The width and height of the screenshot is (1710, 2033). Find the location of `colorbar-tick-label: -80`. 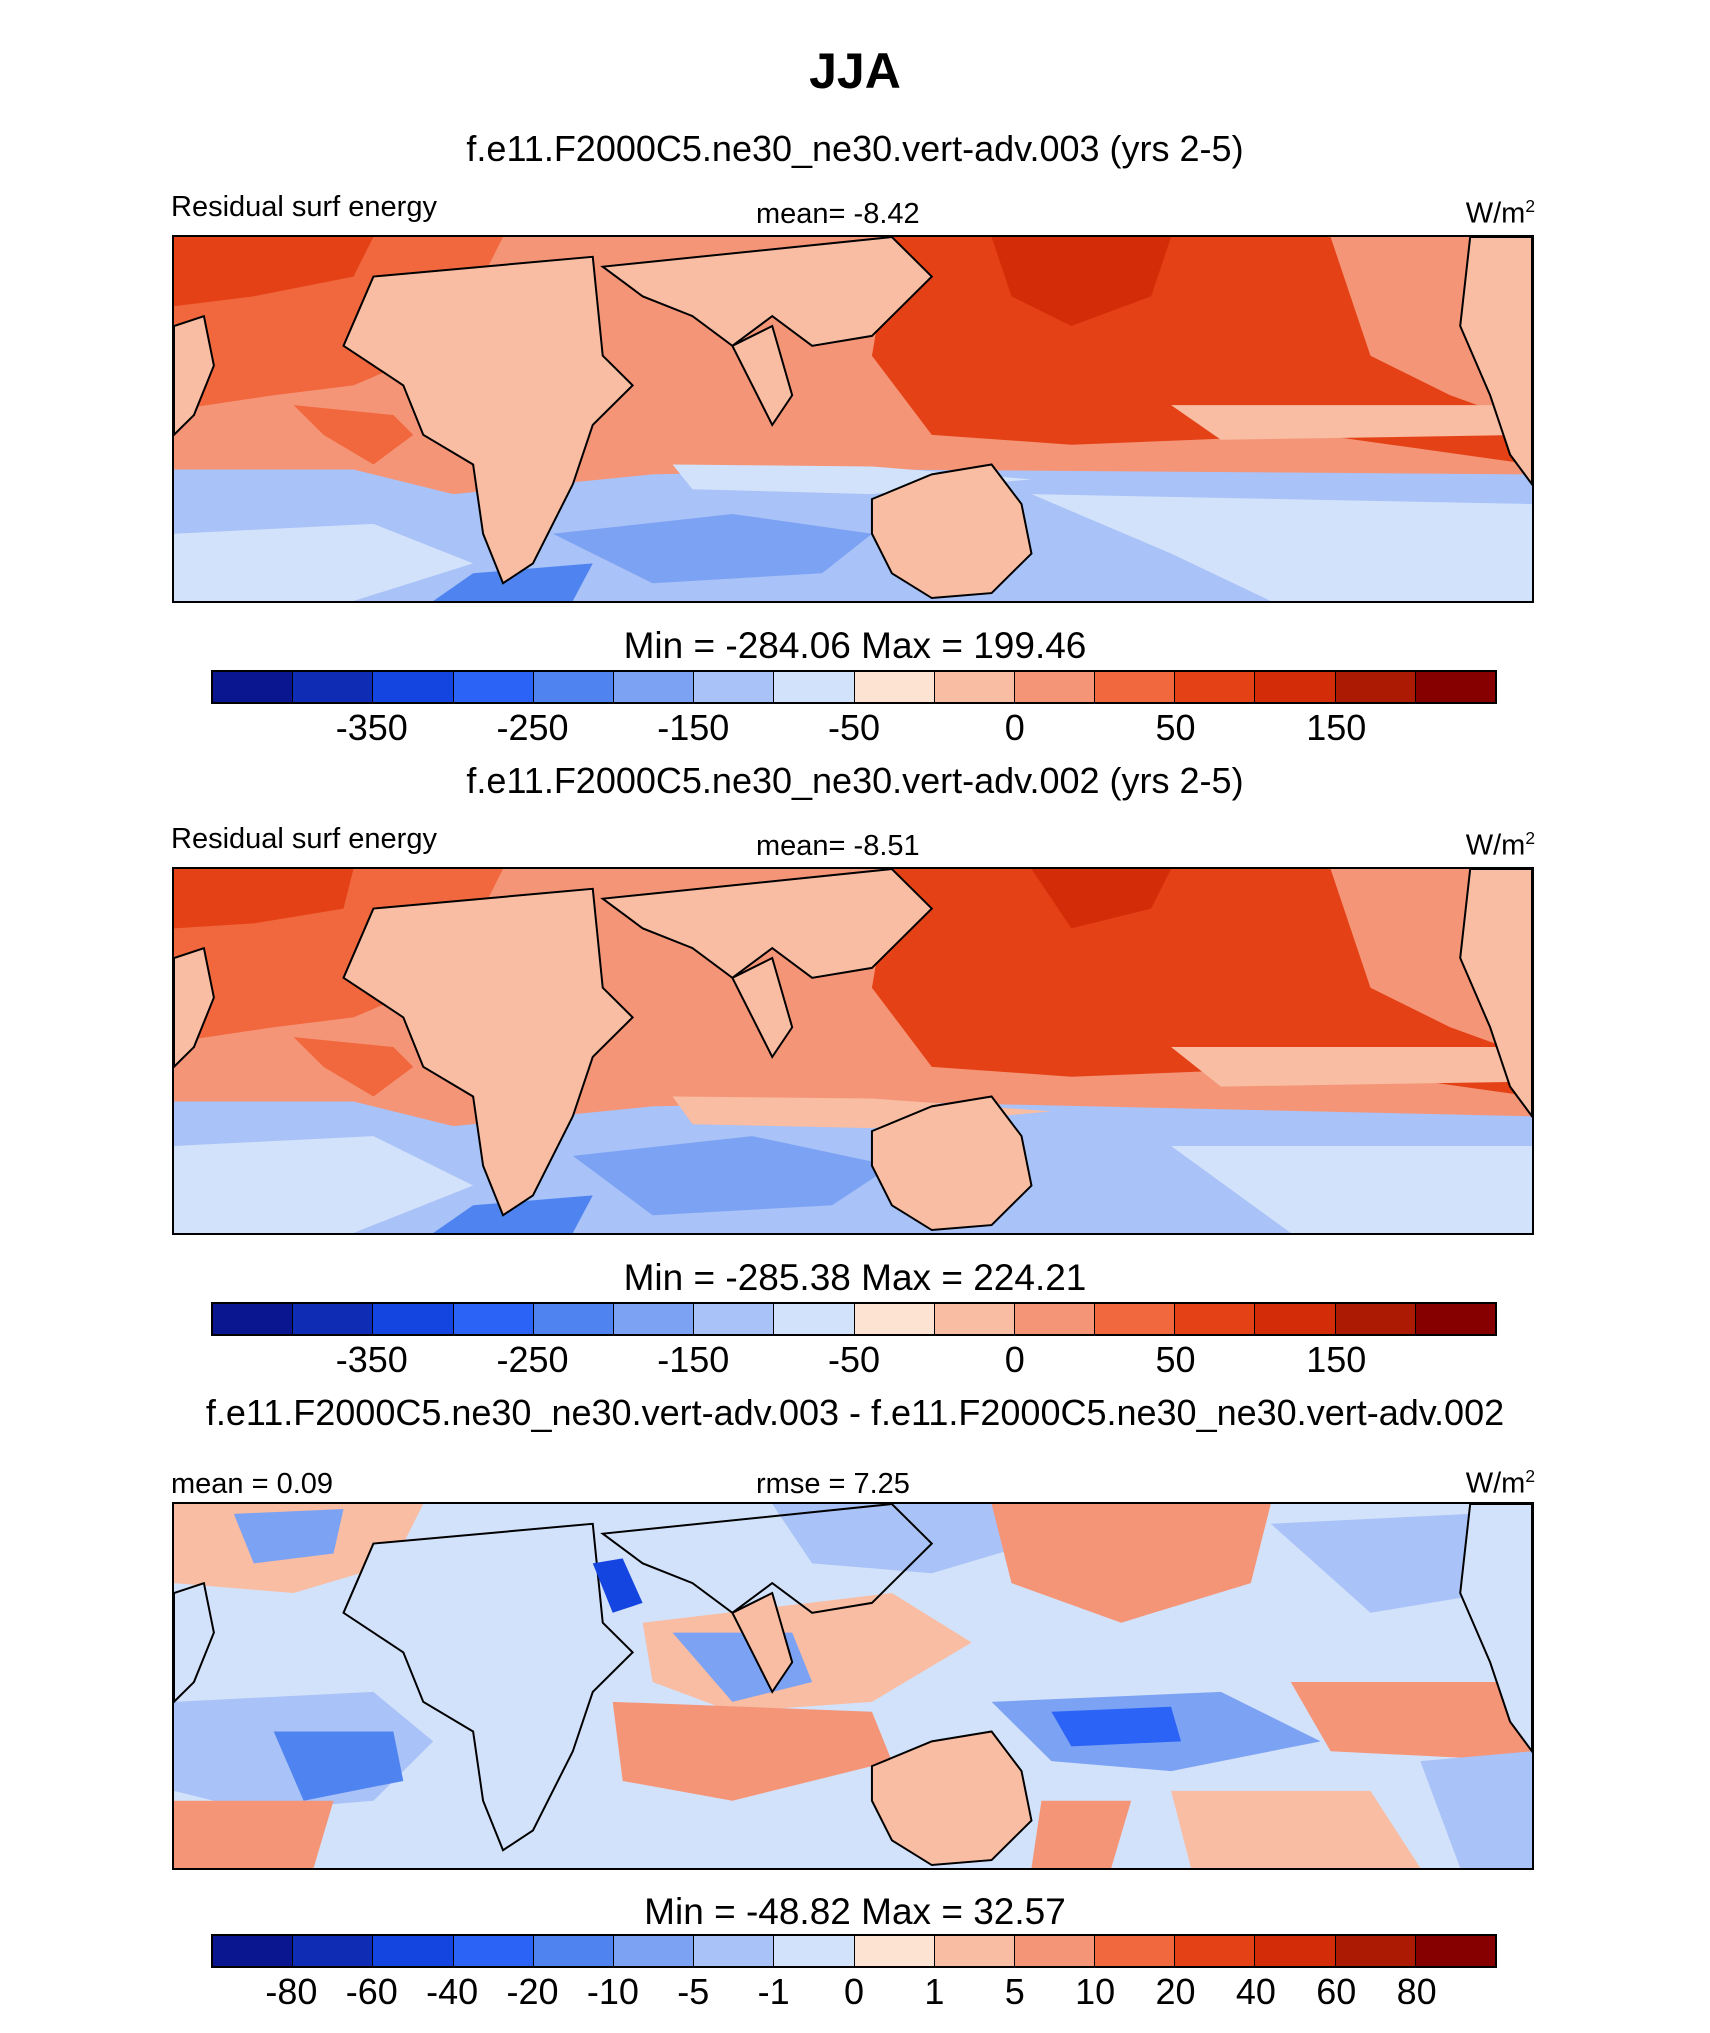

colorbar-tick-label: -80 is located at coordinates (291, 1991).